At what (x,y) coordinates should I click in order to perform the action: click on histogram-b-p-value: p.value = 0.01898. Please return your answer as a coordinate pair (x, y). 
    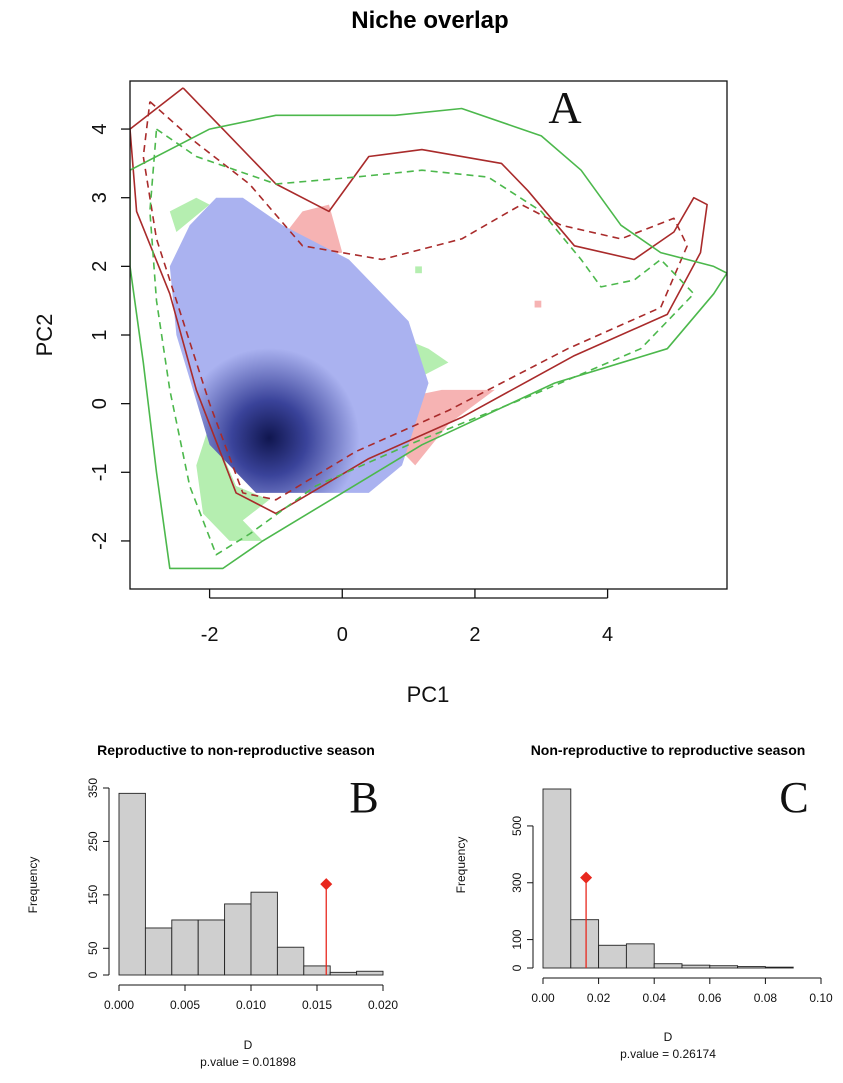
    Looking at the image, I should click on (248, 1062).